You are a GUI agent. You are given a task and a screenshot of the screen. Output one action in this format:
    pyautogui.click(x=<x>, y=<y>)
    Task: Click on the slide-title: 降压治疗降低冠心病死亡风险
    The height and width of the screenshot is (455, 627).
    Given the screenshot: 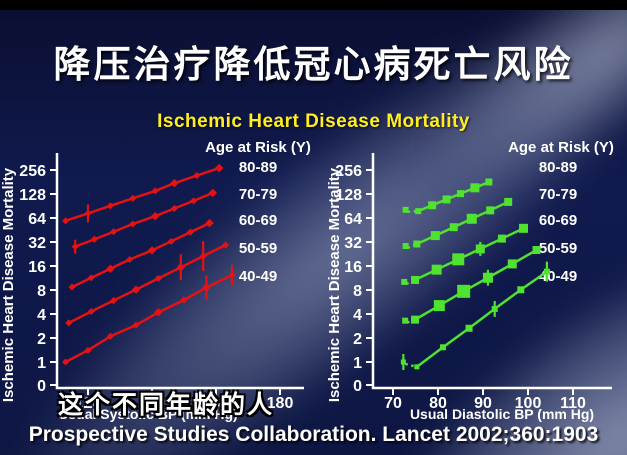 What is the action you would take?
    pyautogui.click(x=313, y=64)
    